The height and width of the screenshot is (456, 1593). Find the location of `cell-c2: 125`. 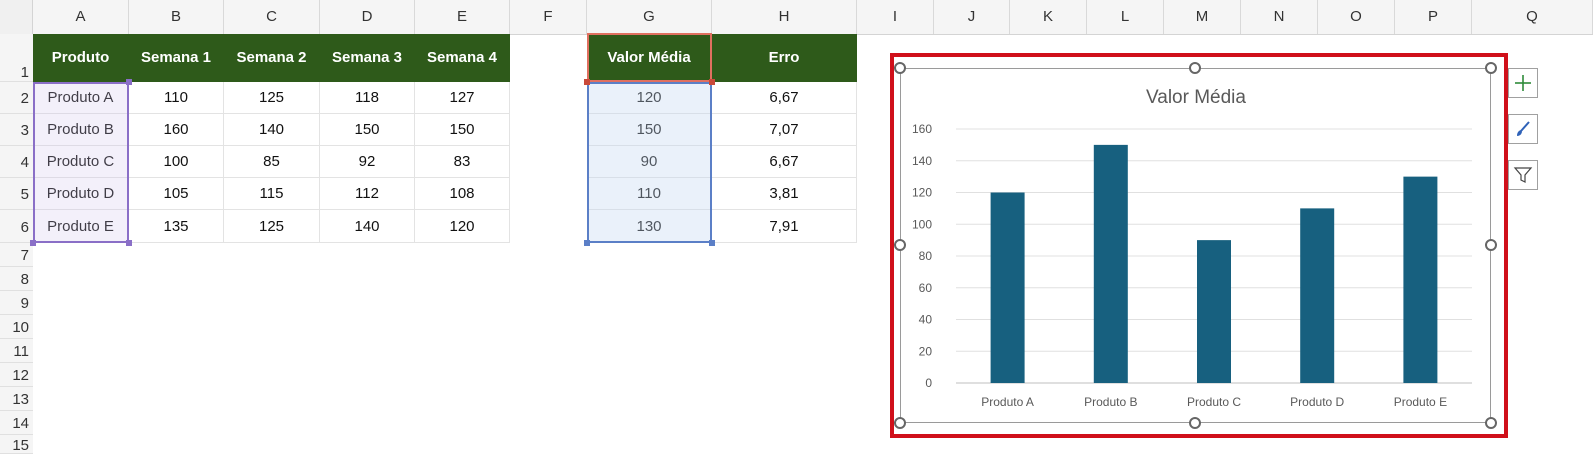

cell-c2: 125 is located at coordinates (272, 98).